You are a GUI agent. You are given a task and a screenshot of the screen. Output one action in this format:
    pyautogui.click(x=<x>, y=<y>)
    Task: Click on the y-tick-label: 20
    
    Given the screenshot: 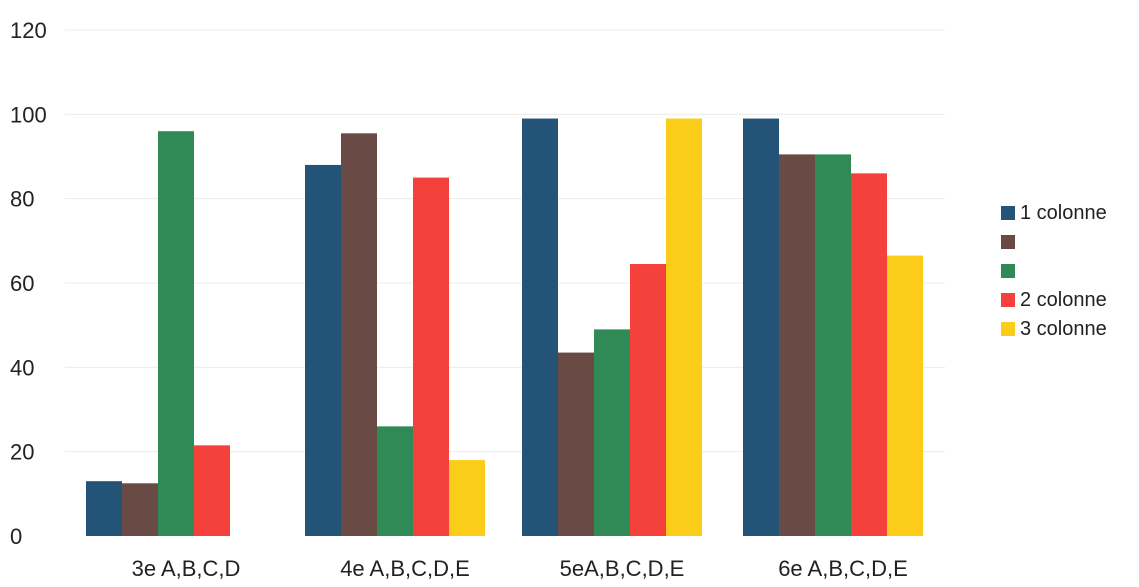 What is the action you would take?
    pyautogui.click(x=22, y=452)
    